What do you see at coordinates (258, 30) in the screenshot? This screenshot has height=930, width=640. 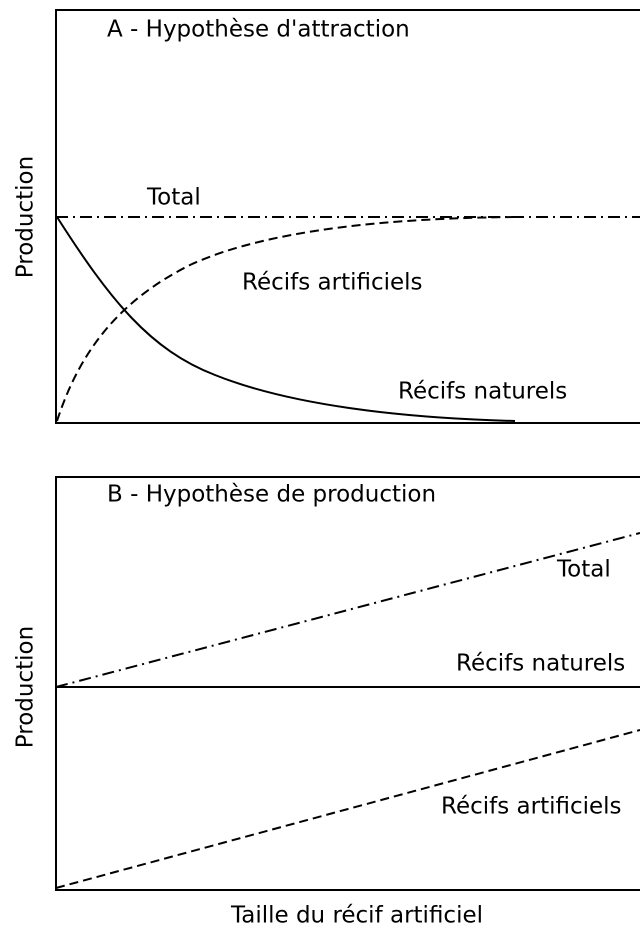 I see `panel-title: A - Hypothèse d'attraction` at bounding box center [258, 30].